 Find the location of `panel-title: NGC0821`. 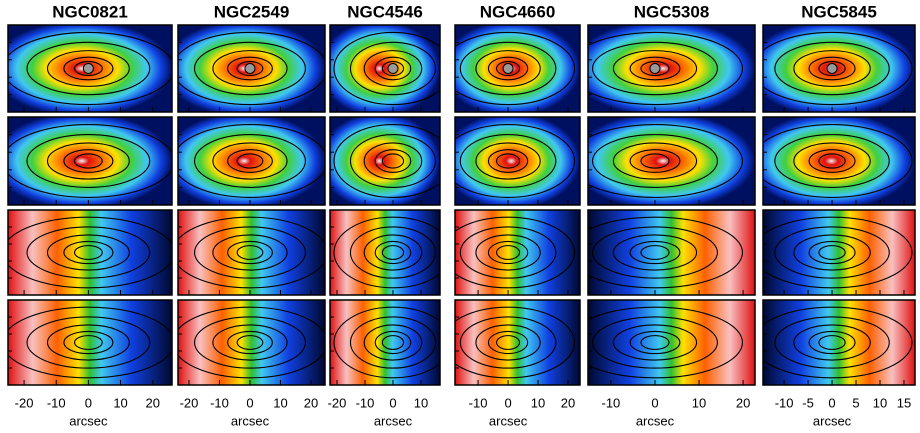

panel-title: NGC0821 is located at coordinates (90, 11).